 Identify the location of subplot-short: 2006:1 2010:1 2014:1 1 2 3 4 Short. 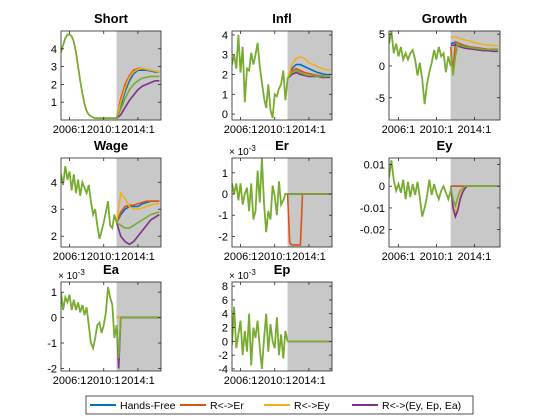
(106, 73).